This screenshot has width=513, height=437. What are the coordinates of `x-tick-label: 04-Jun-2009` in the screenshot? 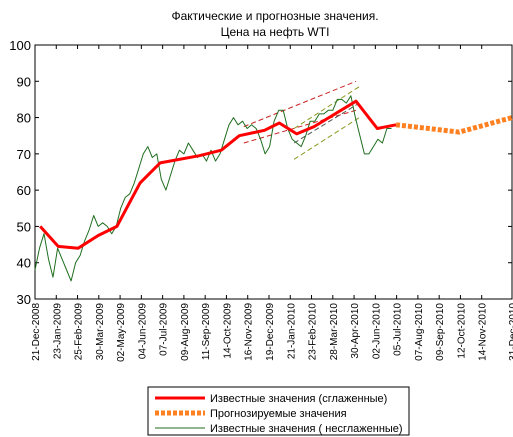 It's located at (142, 331).